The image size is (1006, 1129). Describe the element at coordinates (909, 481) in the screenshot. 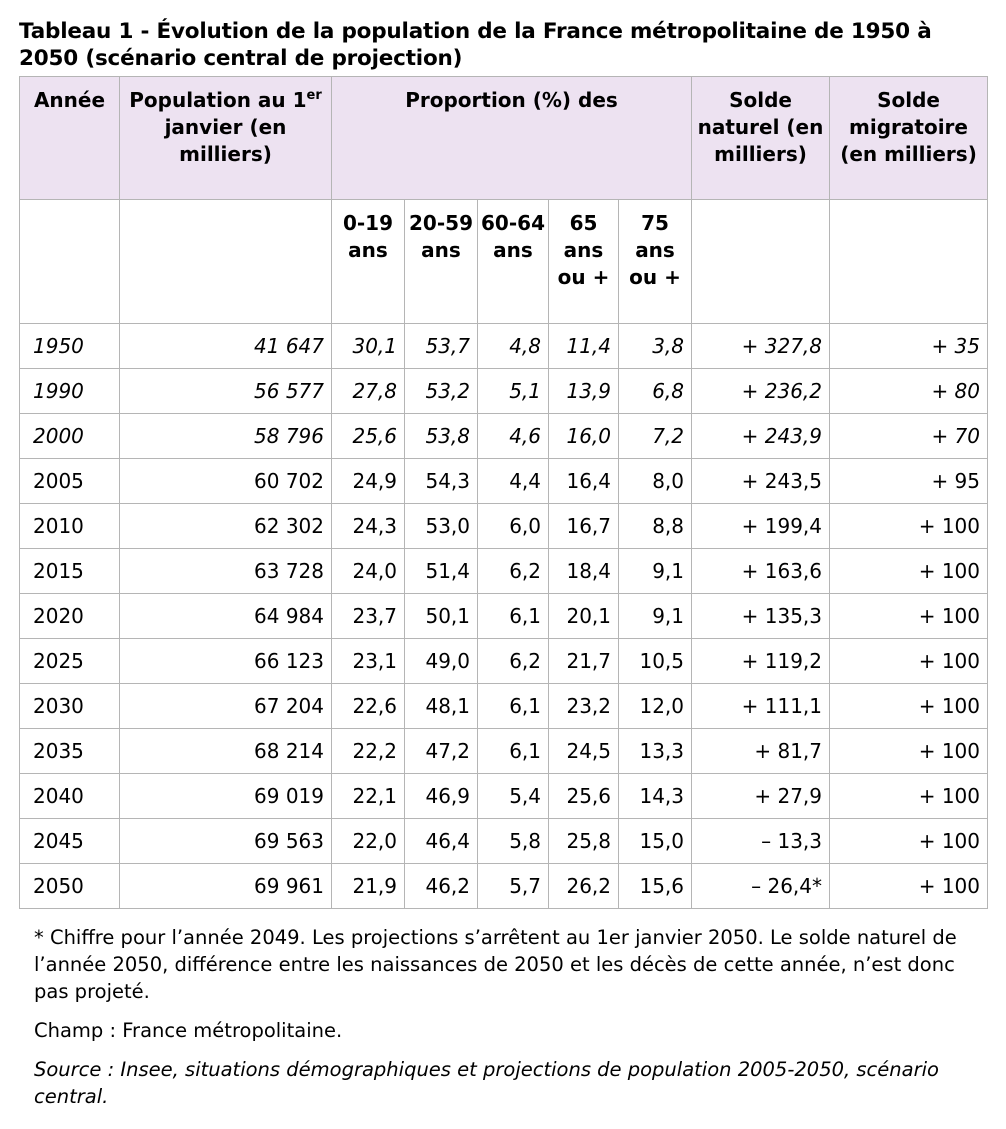

I see `cell-migratoire: + 95` at that location.